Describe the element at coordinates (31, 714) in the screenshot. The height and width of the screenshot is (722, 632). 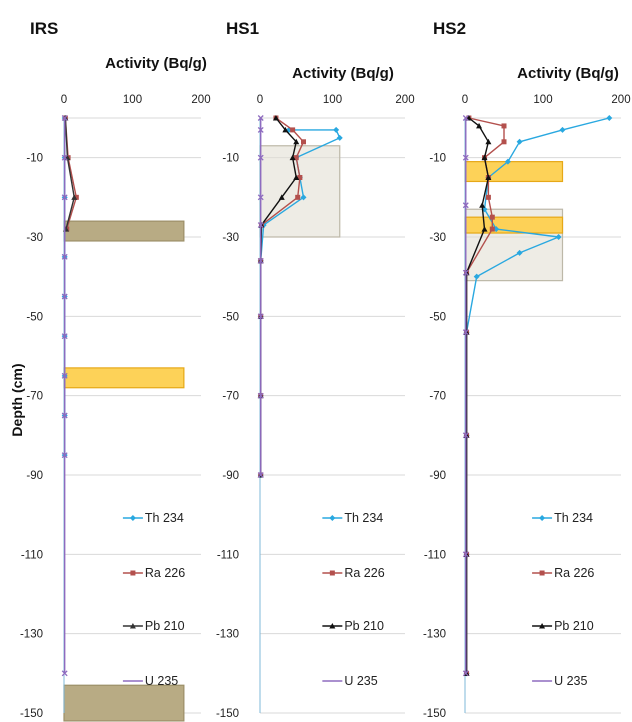
I see `y-tick-label: -150` at that location.